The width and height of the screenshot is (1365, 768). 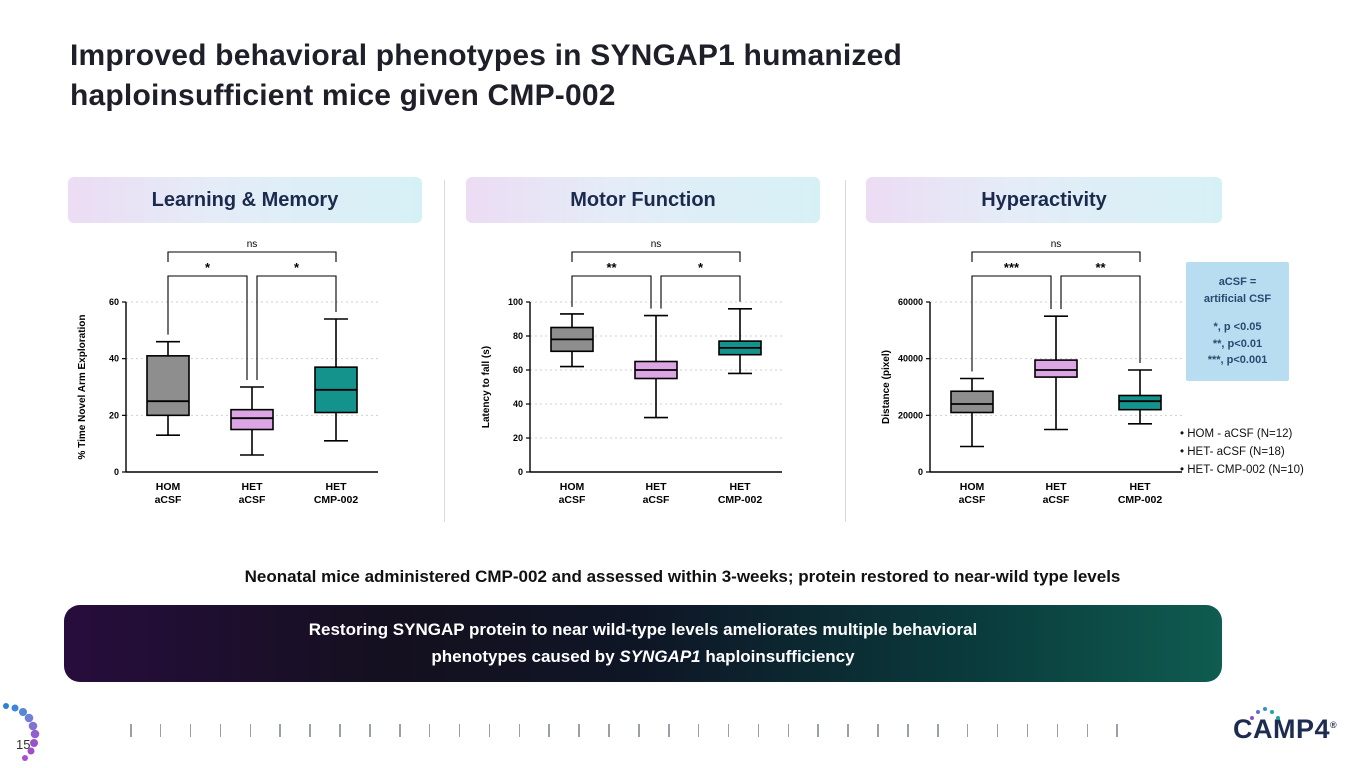 I want to click on legend-line: ***, p<0.001, so click(x=1237, y=360).